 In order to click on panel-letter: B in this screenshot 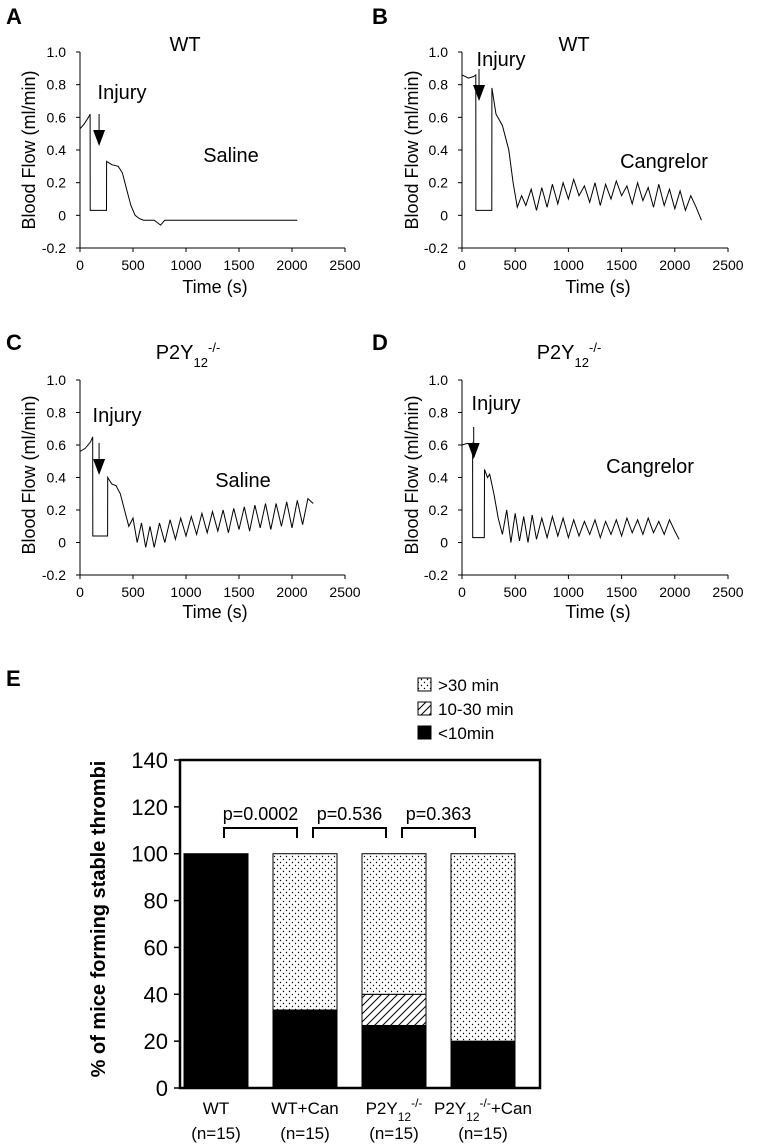, I will do `click(380, 16)`.